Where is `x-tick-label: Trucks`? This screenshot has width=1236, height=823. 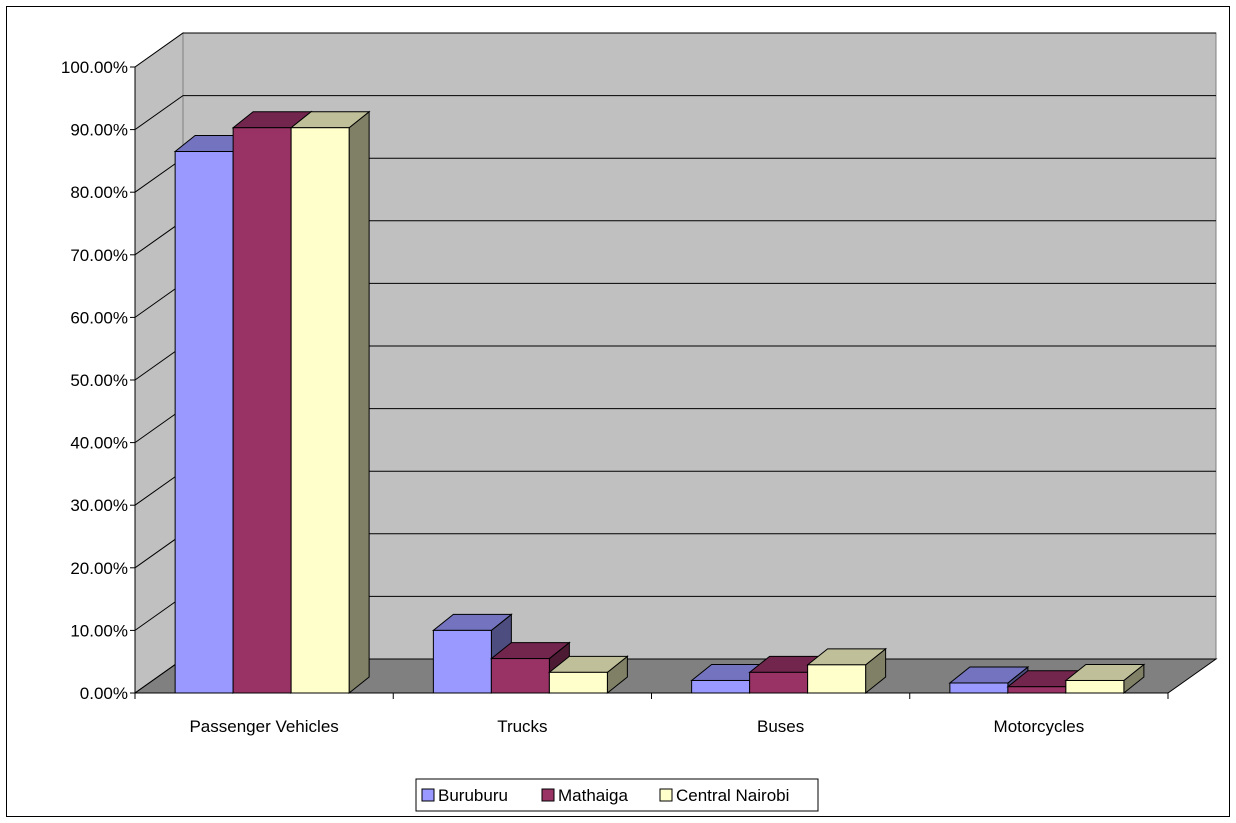
x-tick-label: Trucks is located at coordinates (522, 726).